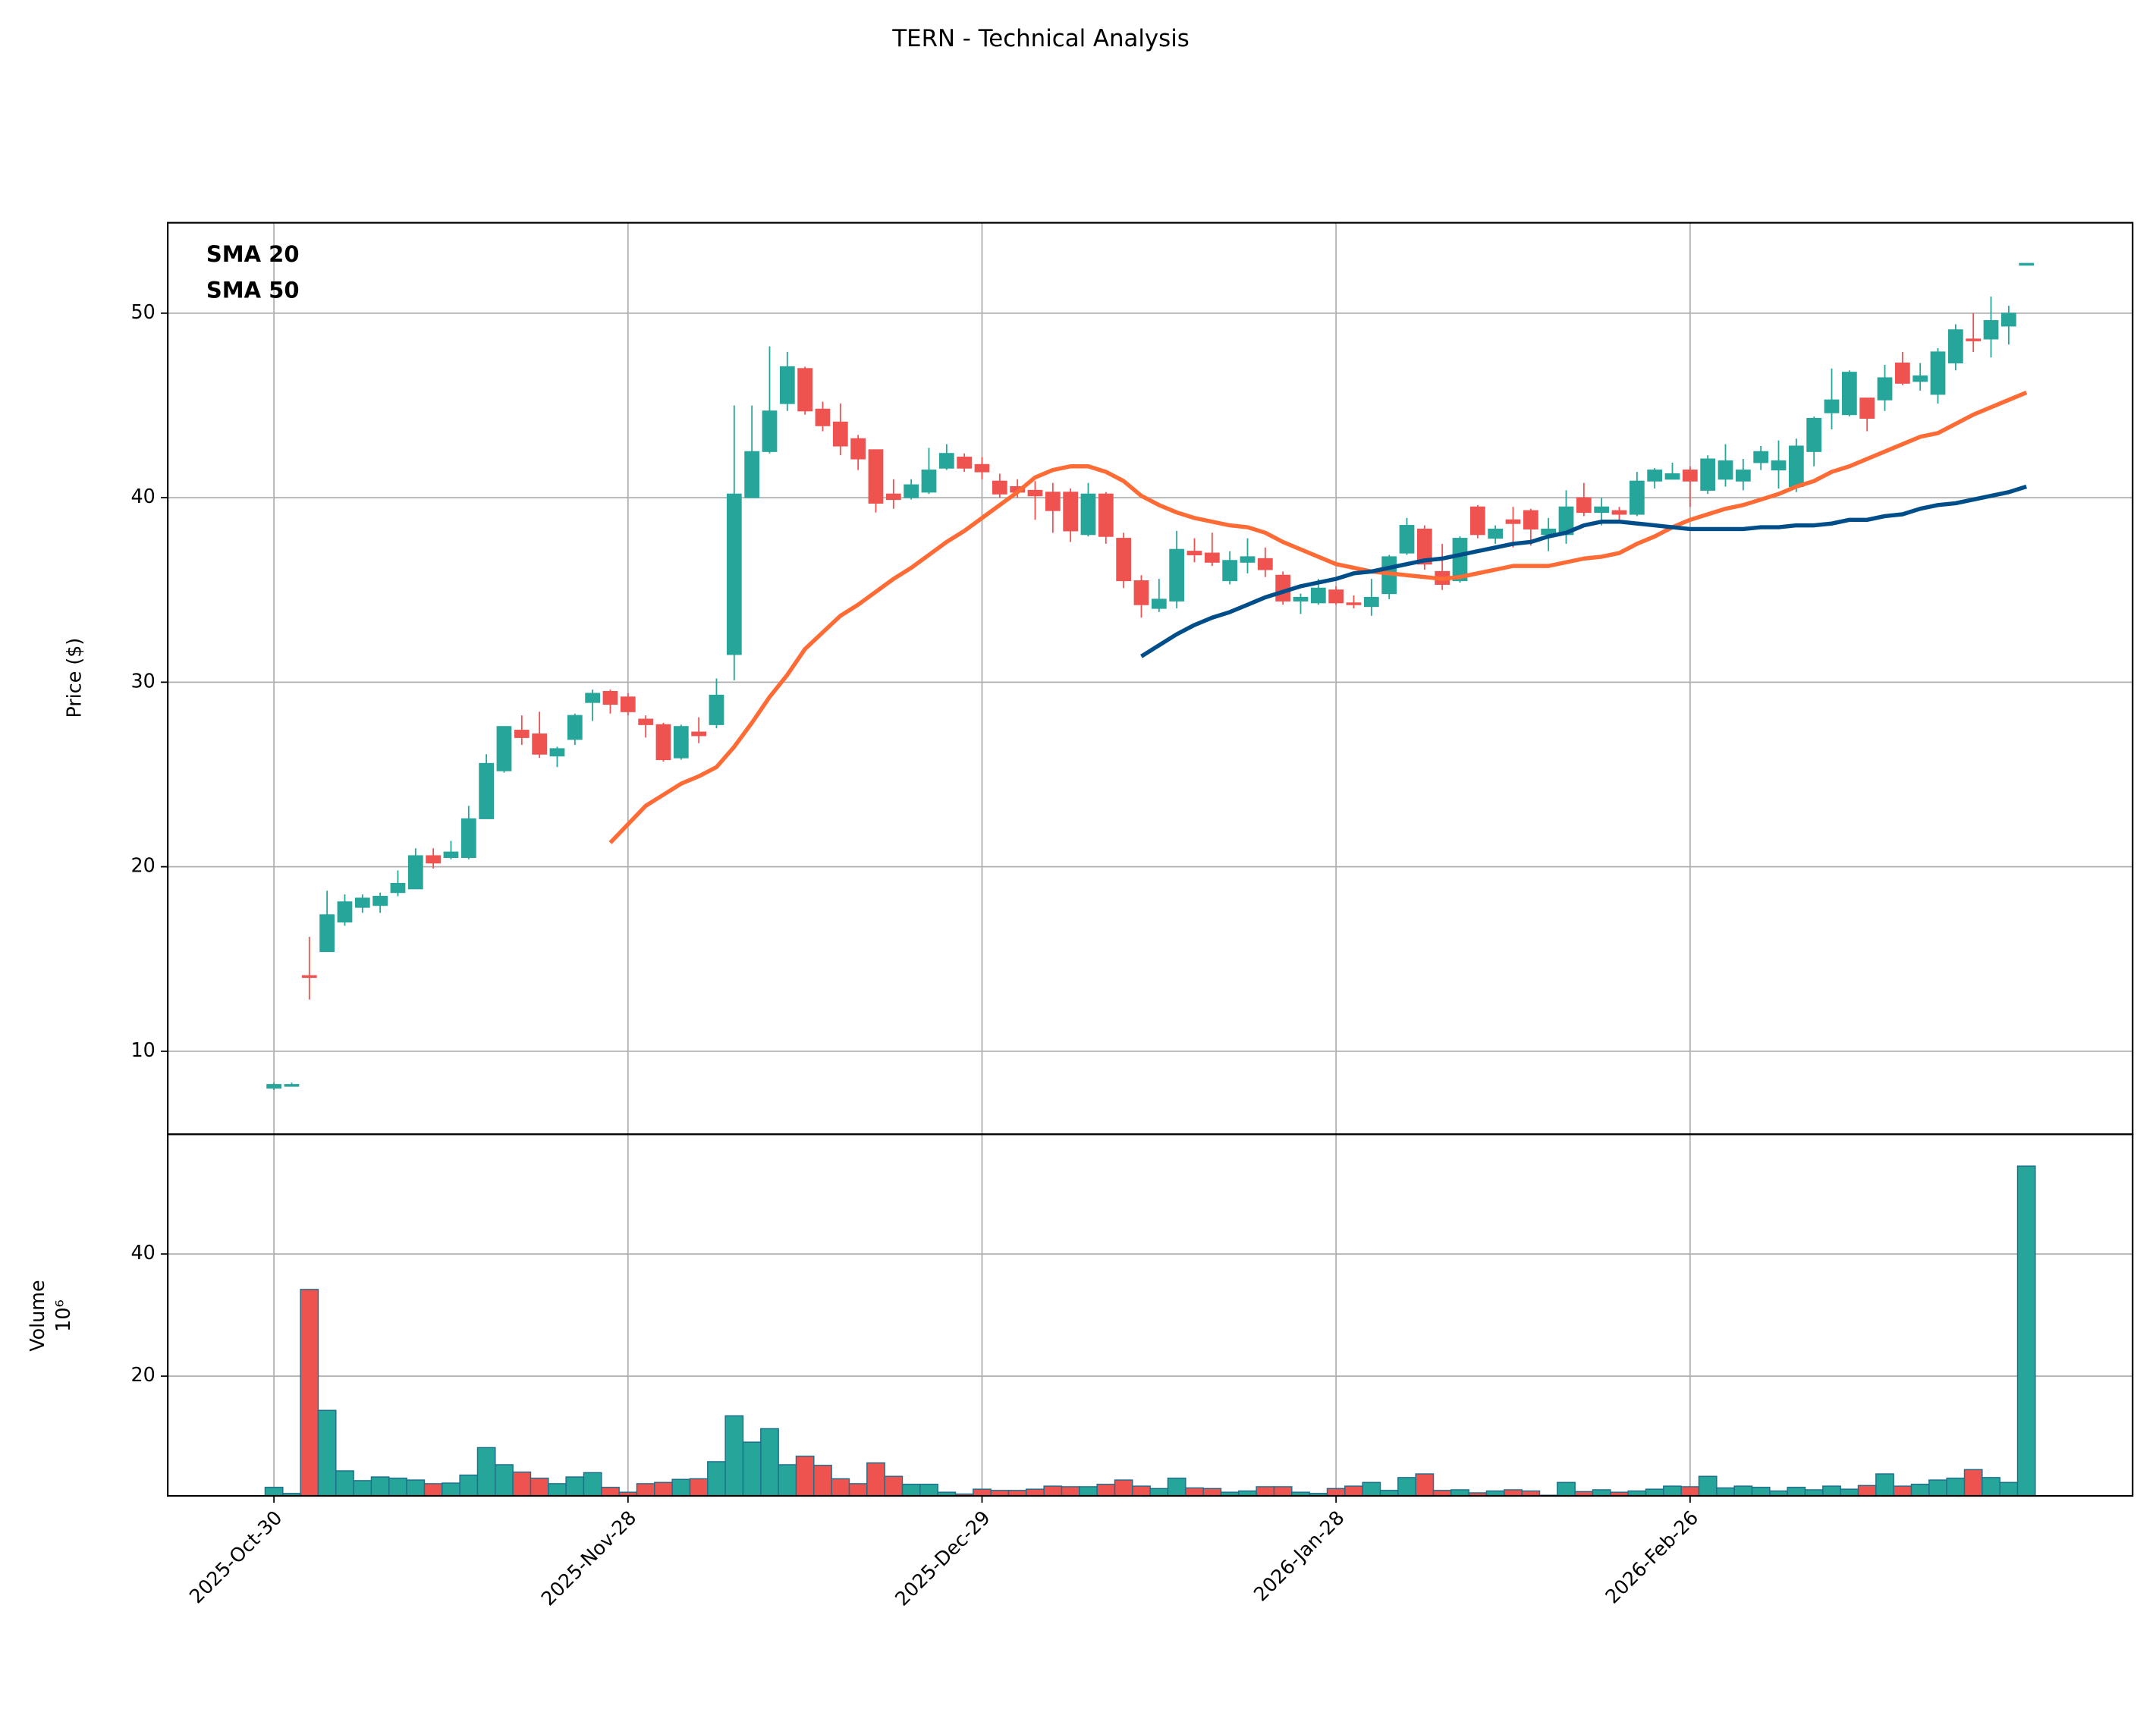  I want to click on sma-line, so click(1584, 571).